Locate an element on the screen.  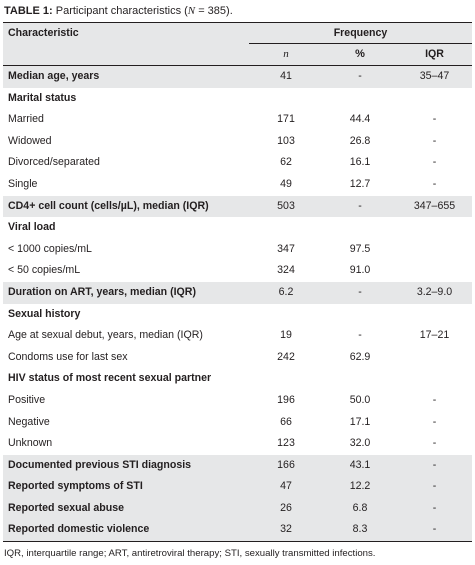
row-n: 103 is located at coordinates (286, 140).